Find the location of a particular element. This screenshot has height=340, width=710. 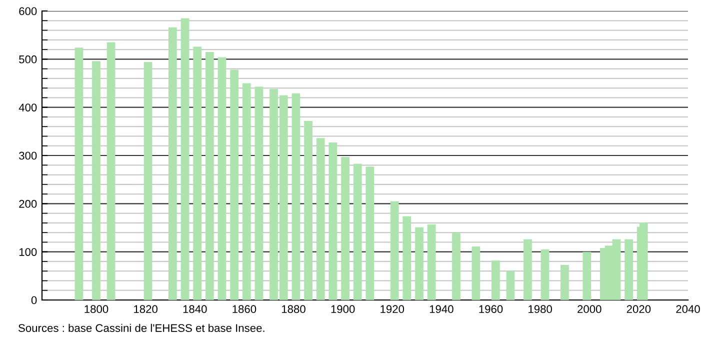

x-tick-label: 2000 is located at coordinates (590, 309).